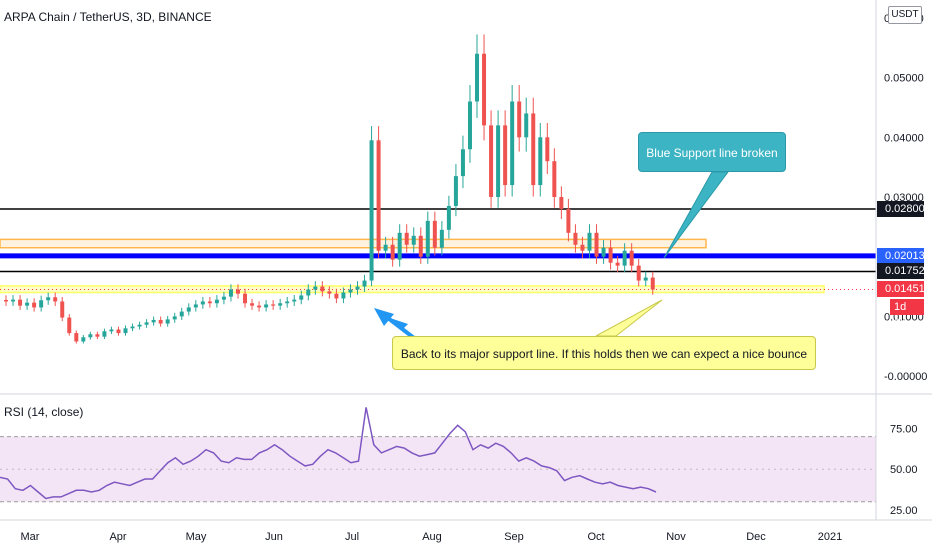  I want to click on price-tag-resistance: 0.02800, so click(901, 208).